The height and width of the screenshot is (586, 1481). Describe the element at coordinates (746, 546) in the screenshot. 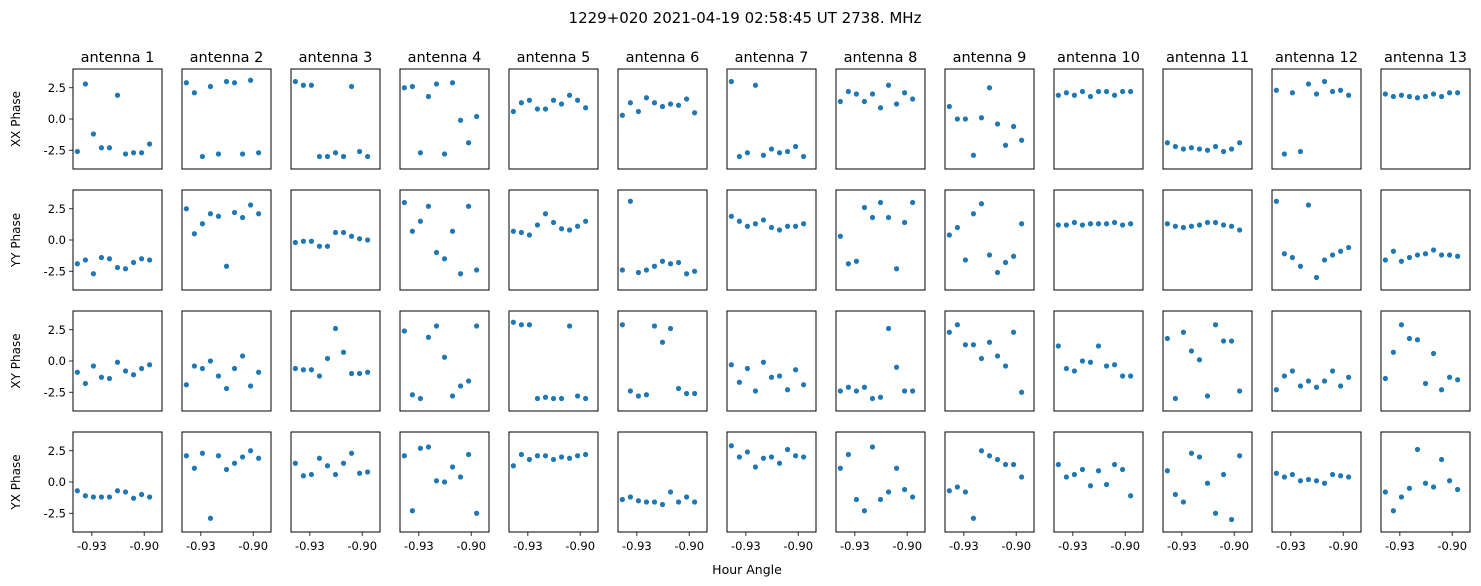

I see `x-tick-label: -0.93` at that location.